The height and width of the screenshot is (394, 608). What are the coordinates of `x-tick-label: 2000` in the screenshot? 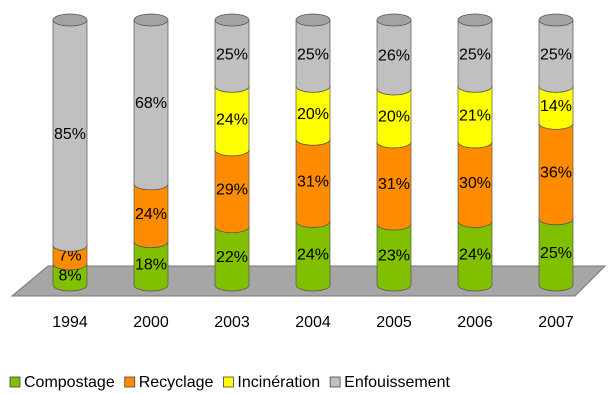 It's located at (151, 322).